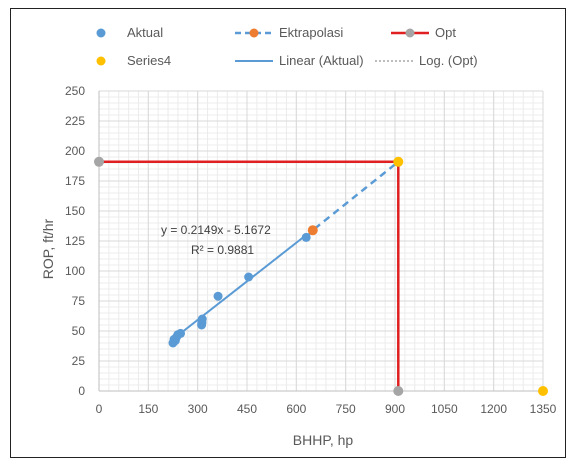 The image size is (576, 466). What do you see at coordinates (312, 230) in the screenshot?
I see `extrapolation-point` at bounding box center [312, 230].